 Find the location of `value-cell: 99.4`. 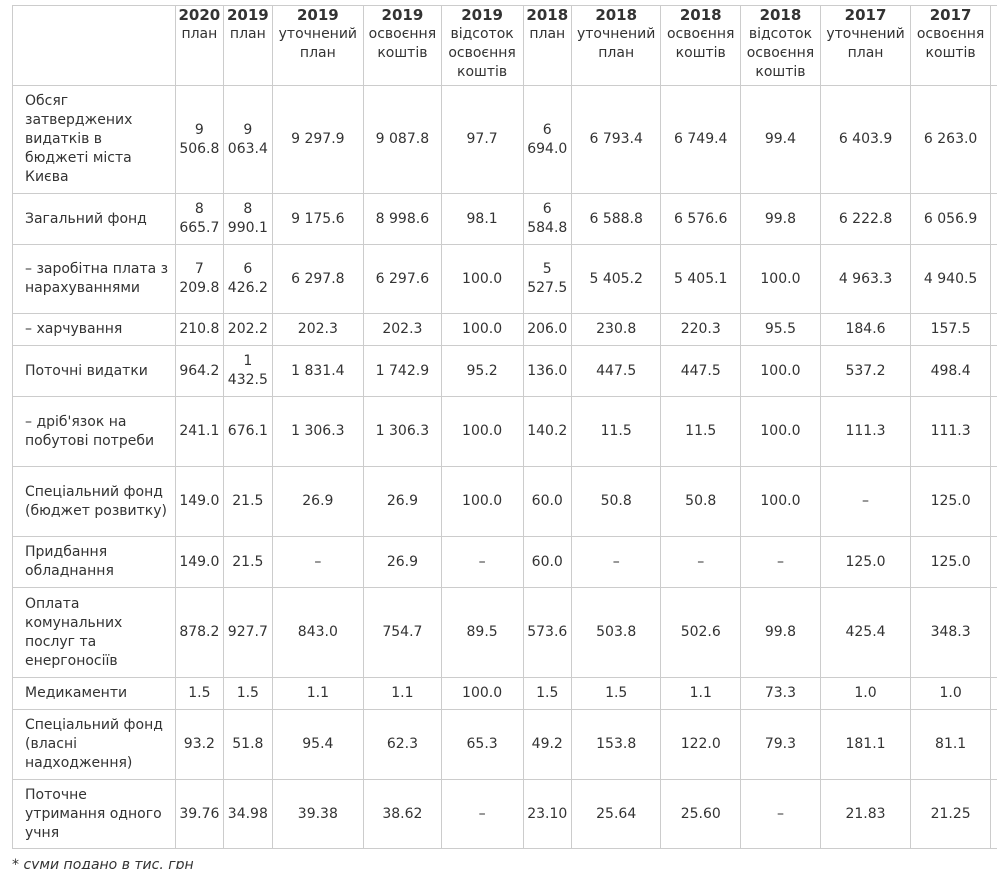

value-cell: 99.4 is located at coordinates (780, 139).